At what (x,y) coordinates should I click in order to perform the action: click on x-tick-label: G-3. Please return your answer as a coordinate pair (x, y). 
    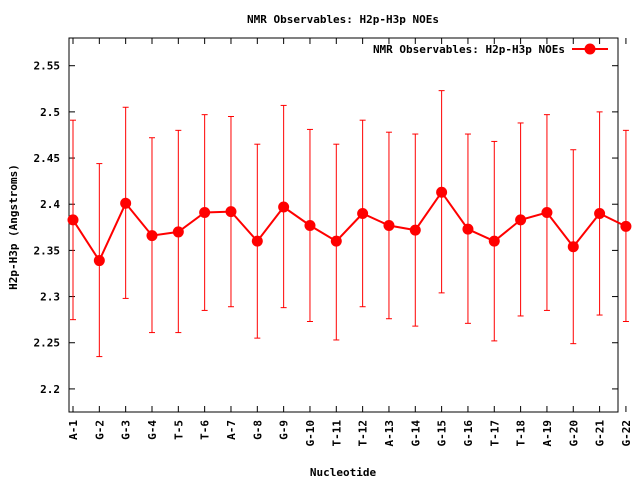
    Looking at the image, I should click on (126, 430).